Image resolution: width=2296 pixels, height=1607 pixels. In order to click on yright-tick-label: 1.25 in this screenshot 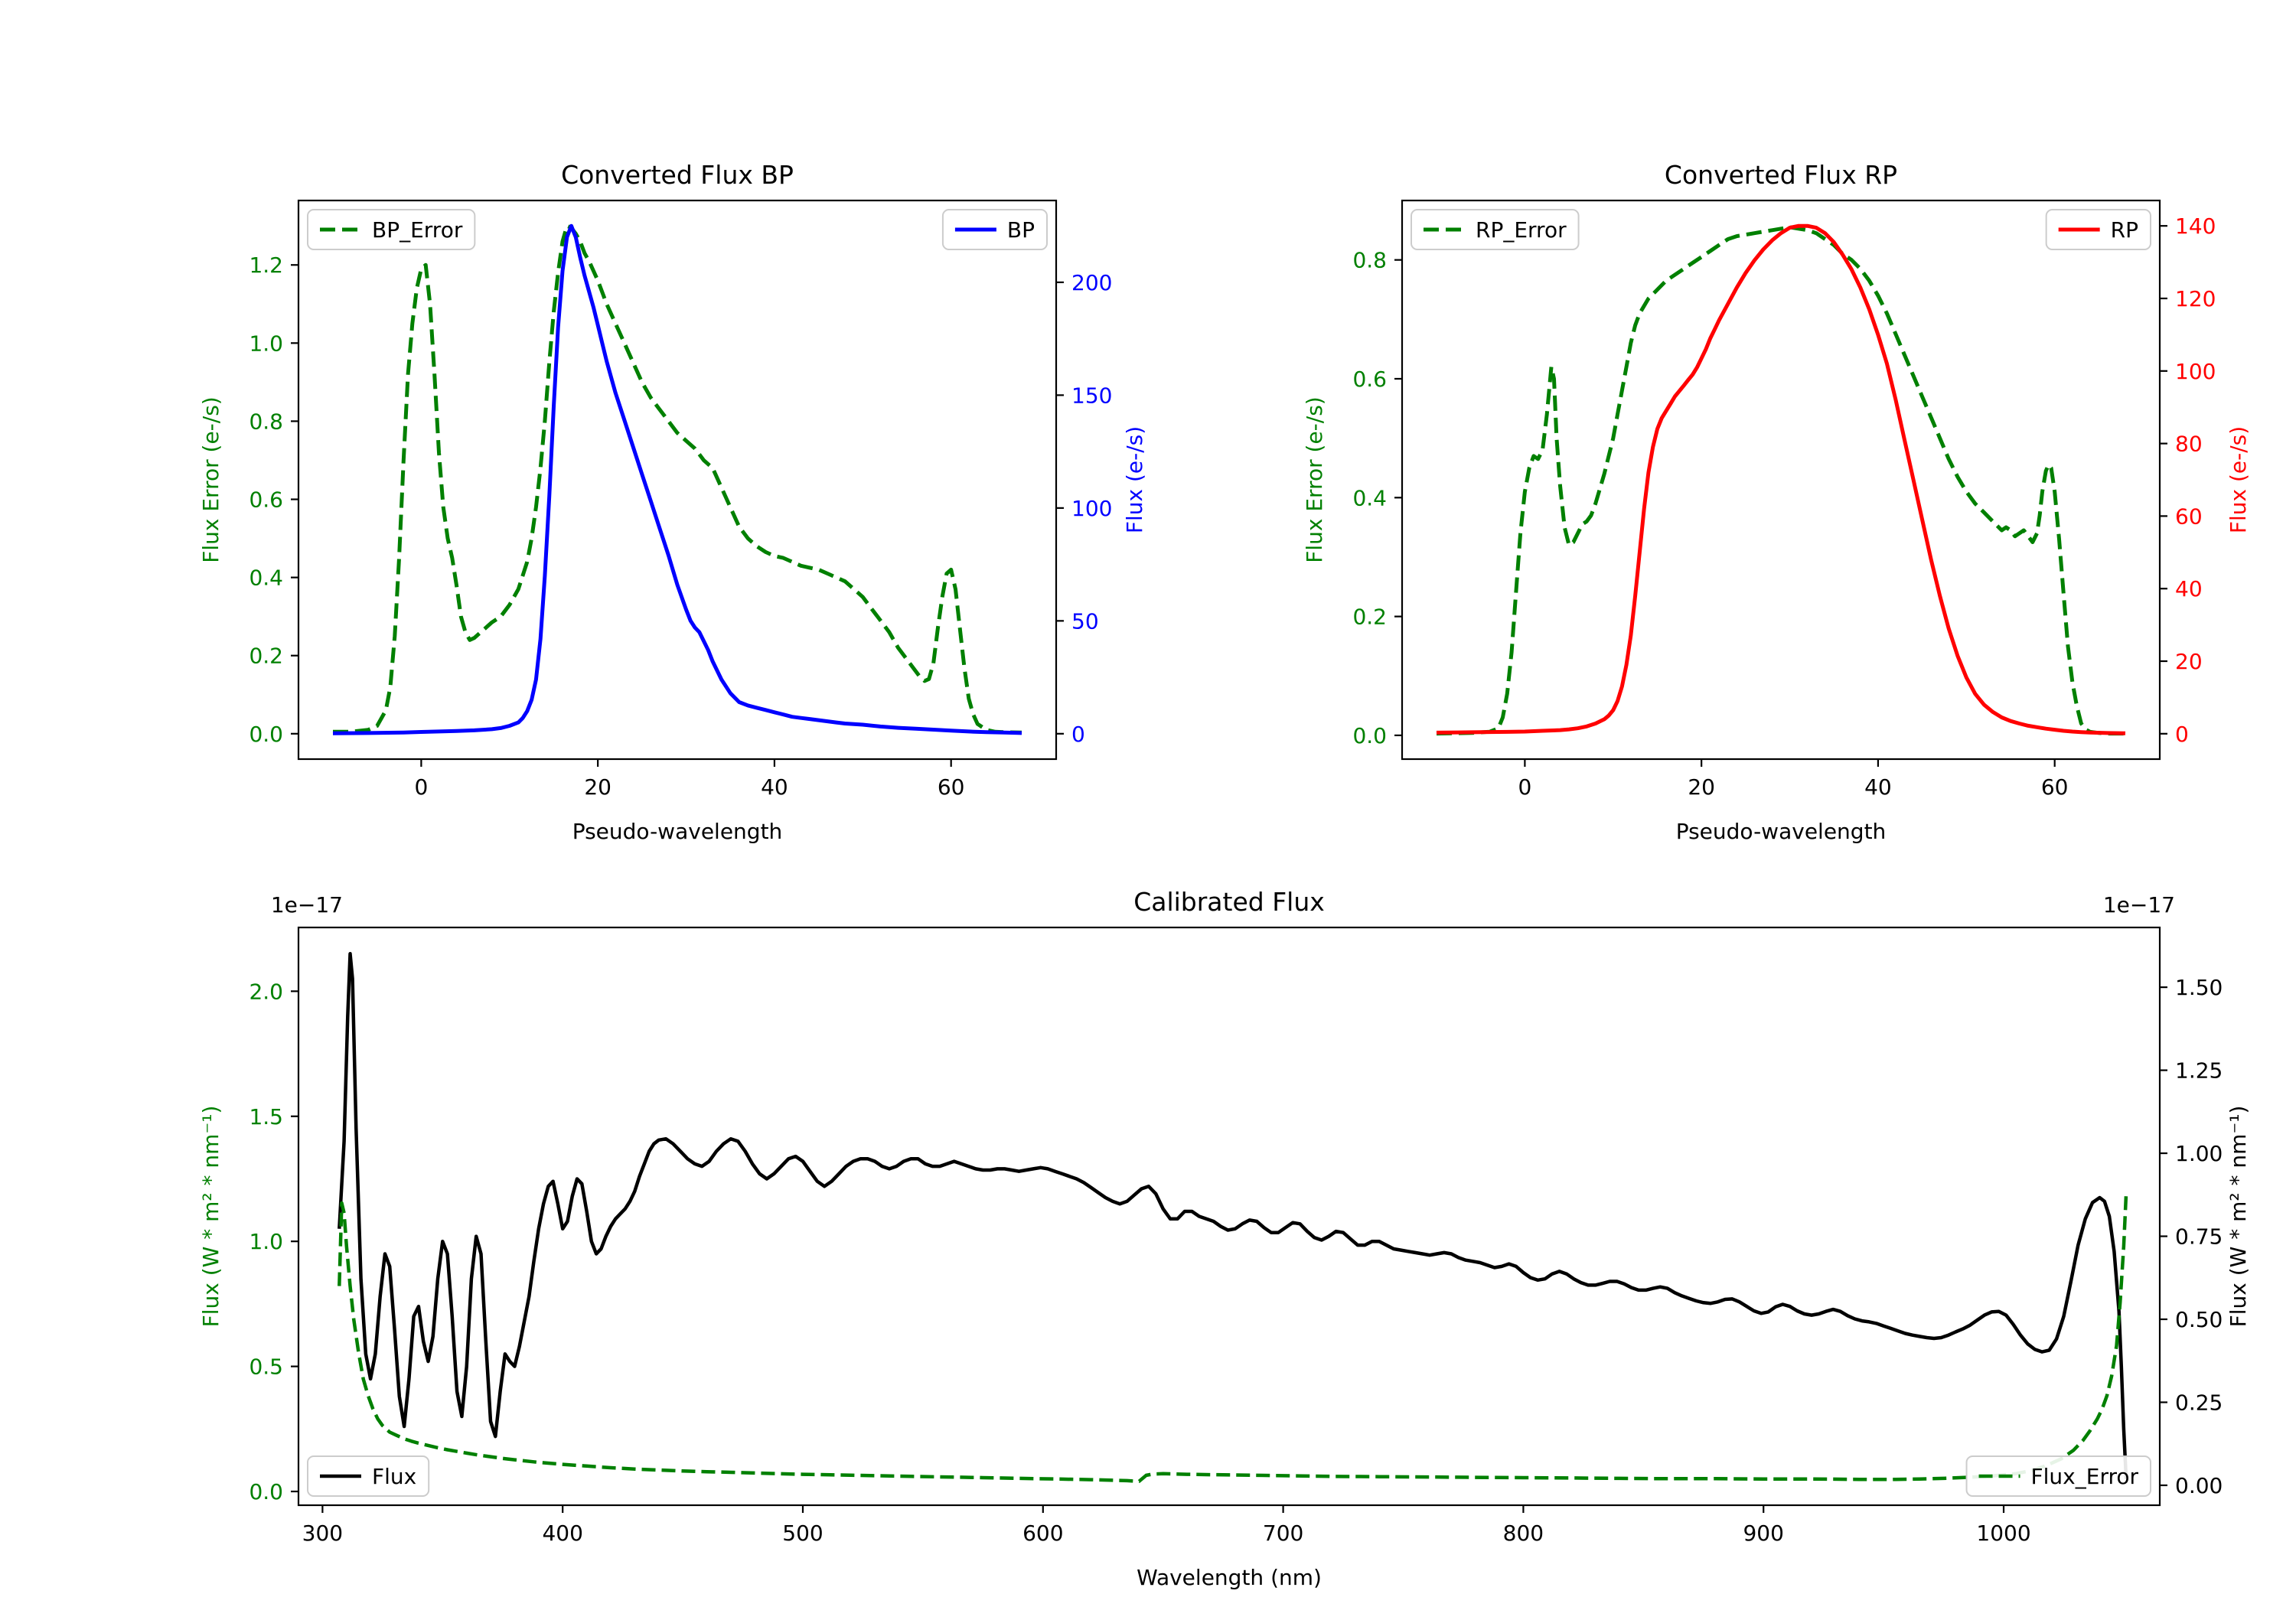, I will do `click(2199, 1071)`.